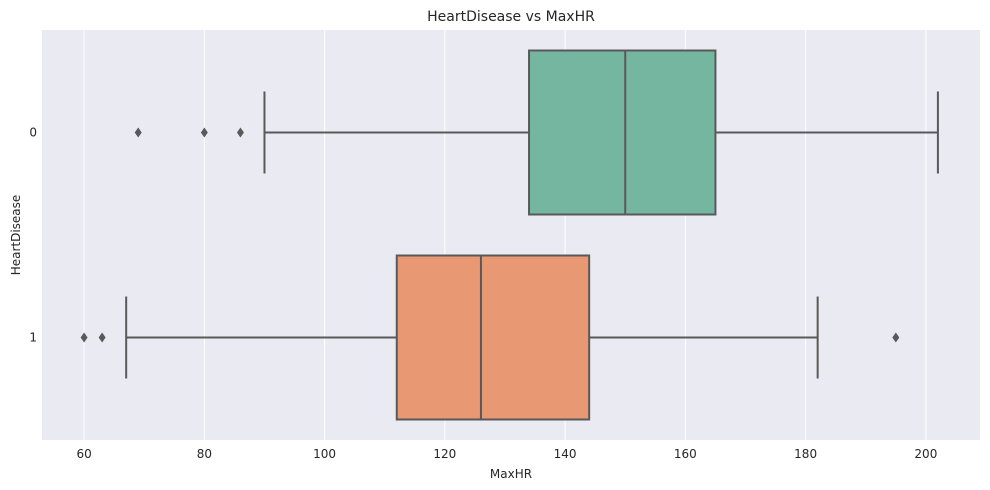 The height and width of the screenshot is (490, 990). I want to click on x-axis-label: MaxHR, so click(511, 474).